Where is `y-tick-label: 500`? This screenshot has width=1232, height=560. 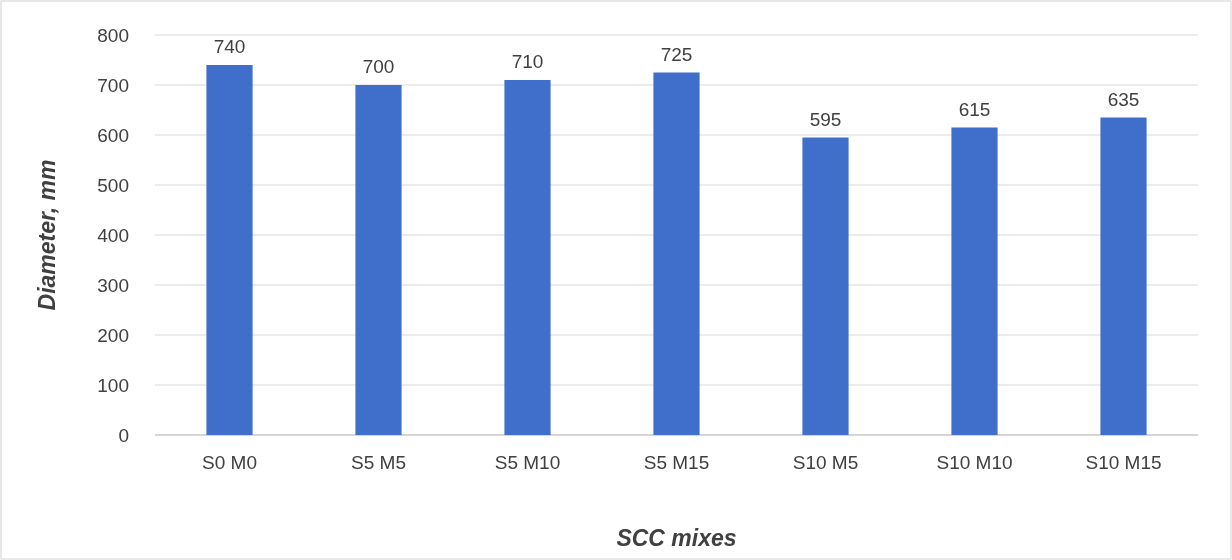 y-tick-label: 500 is located at coordinates (113, 185).